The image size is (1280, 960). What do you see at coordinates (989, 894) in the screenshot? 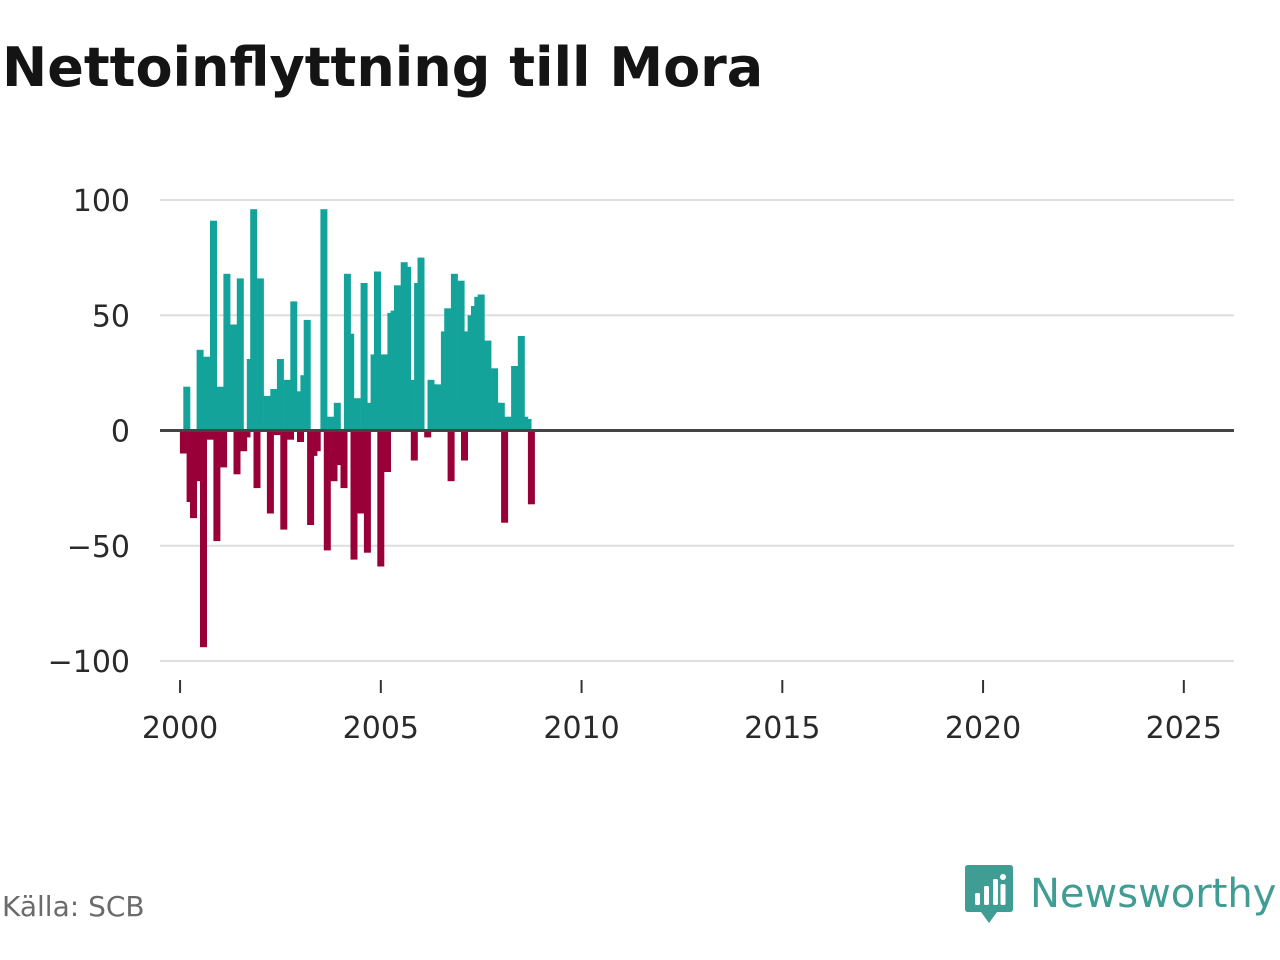
I see `newsworthy-logo-icon` at bounding box center [989, 894].